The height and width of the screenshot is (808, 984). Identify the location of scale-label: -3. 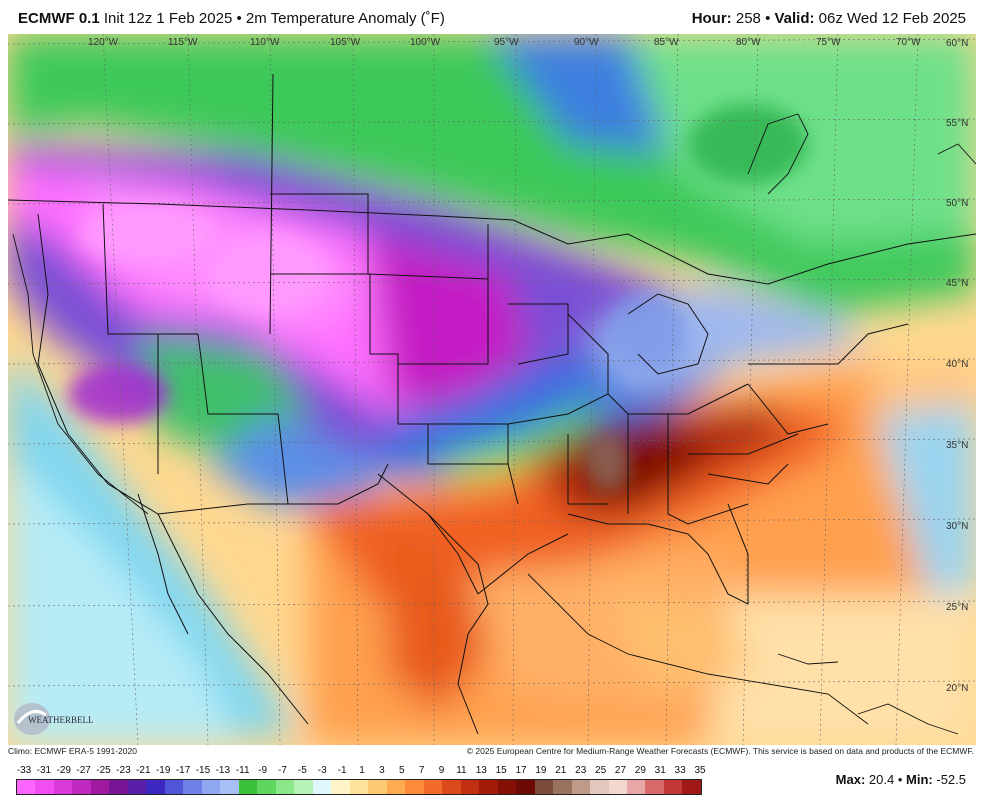
(322, 770).